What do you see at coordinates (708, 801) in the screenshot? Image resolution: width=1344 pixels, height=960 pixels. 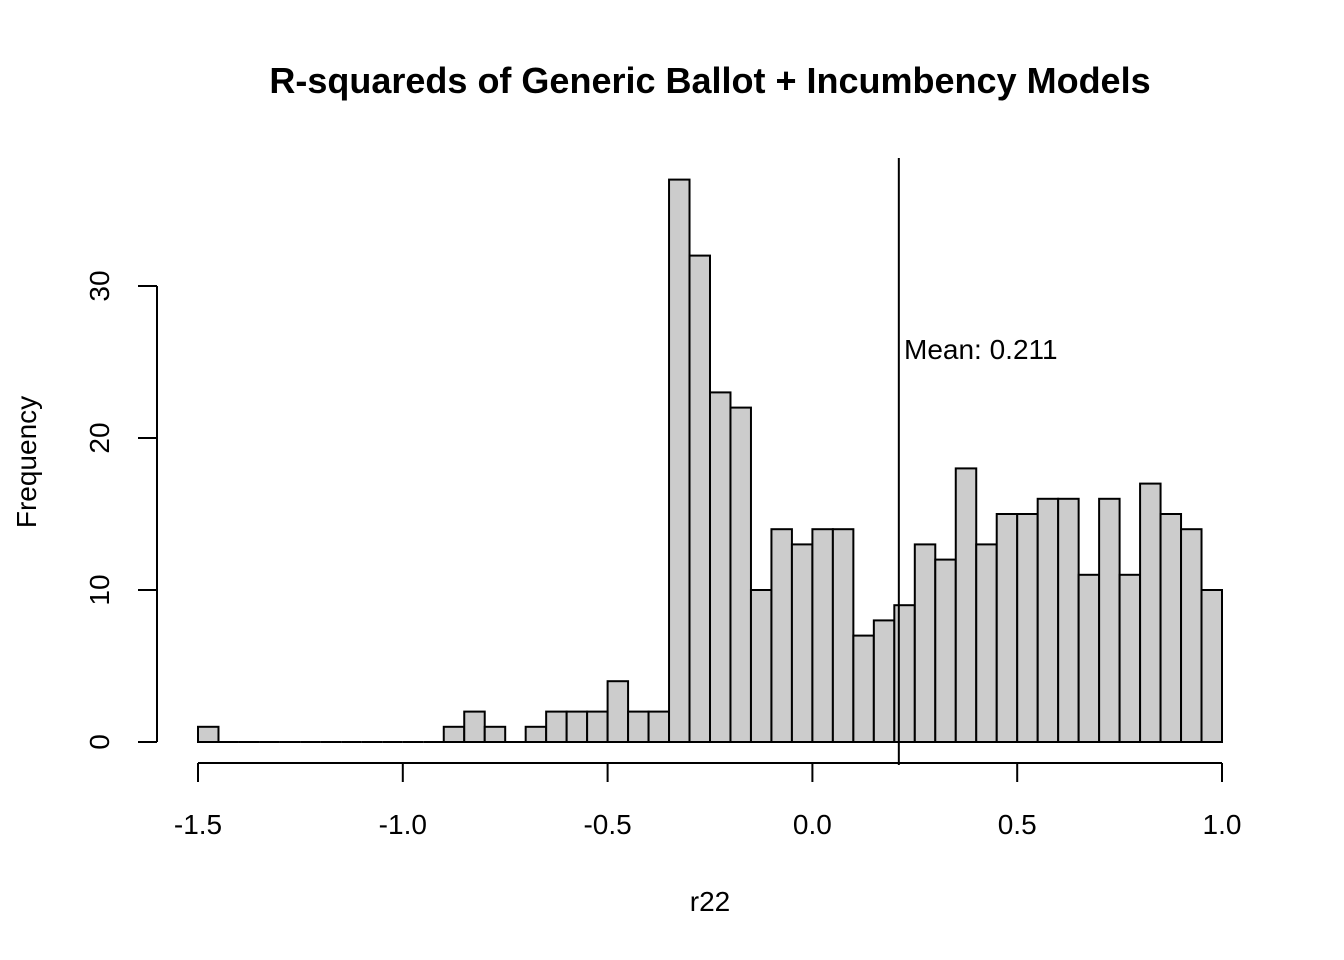 I see `x-axis: -1.5 -1.0 -0.5 0.0 0.5 1.0` at bounding box center [708, 801].